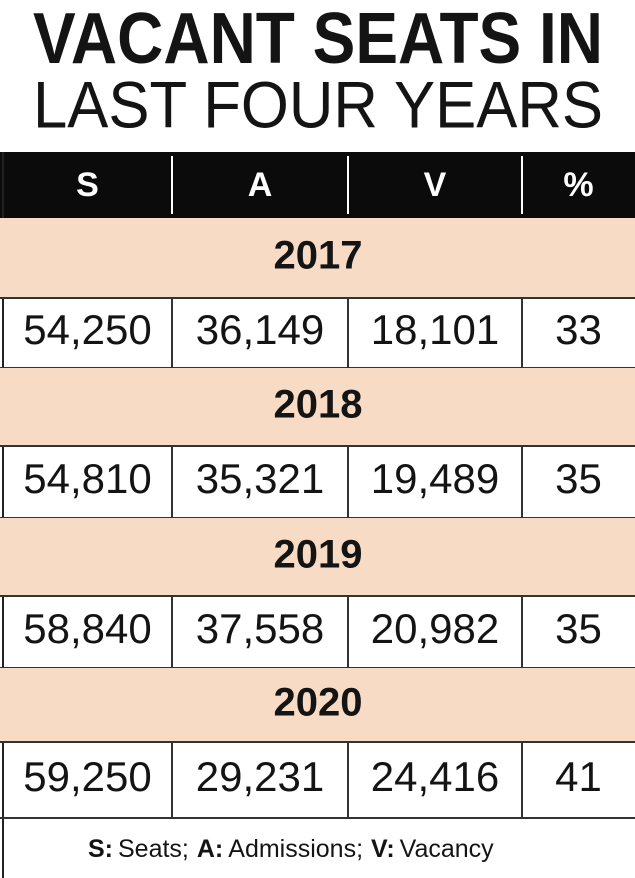  Describe the element at coordinates (87, 776) in the screenshot. I see `cell: 59,250` at that location.